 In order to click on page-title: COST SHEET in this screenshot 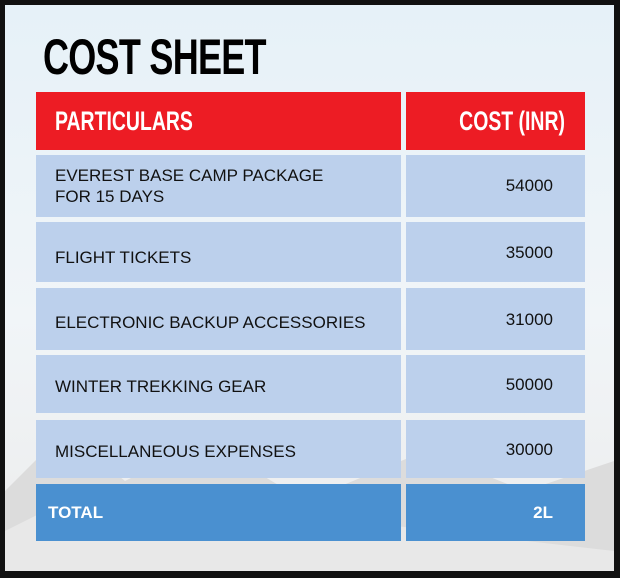, I will do `click(155, 57)`.